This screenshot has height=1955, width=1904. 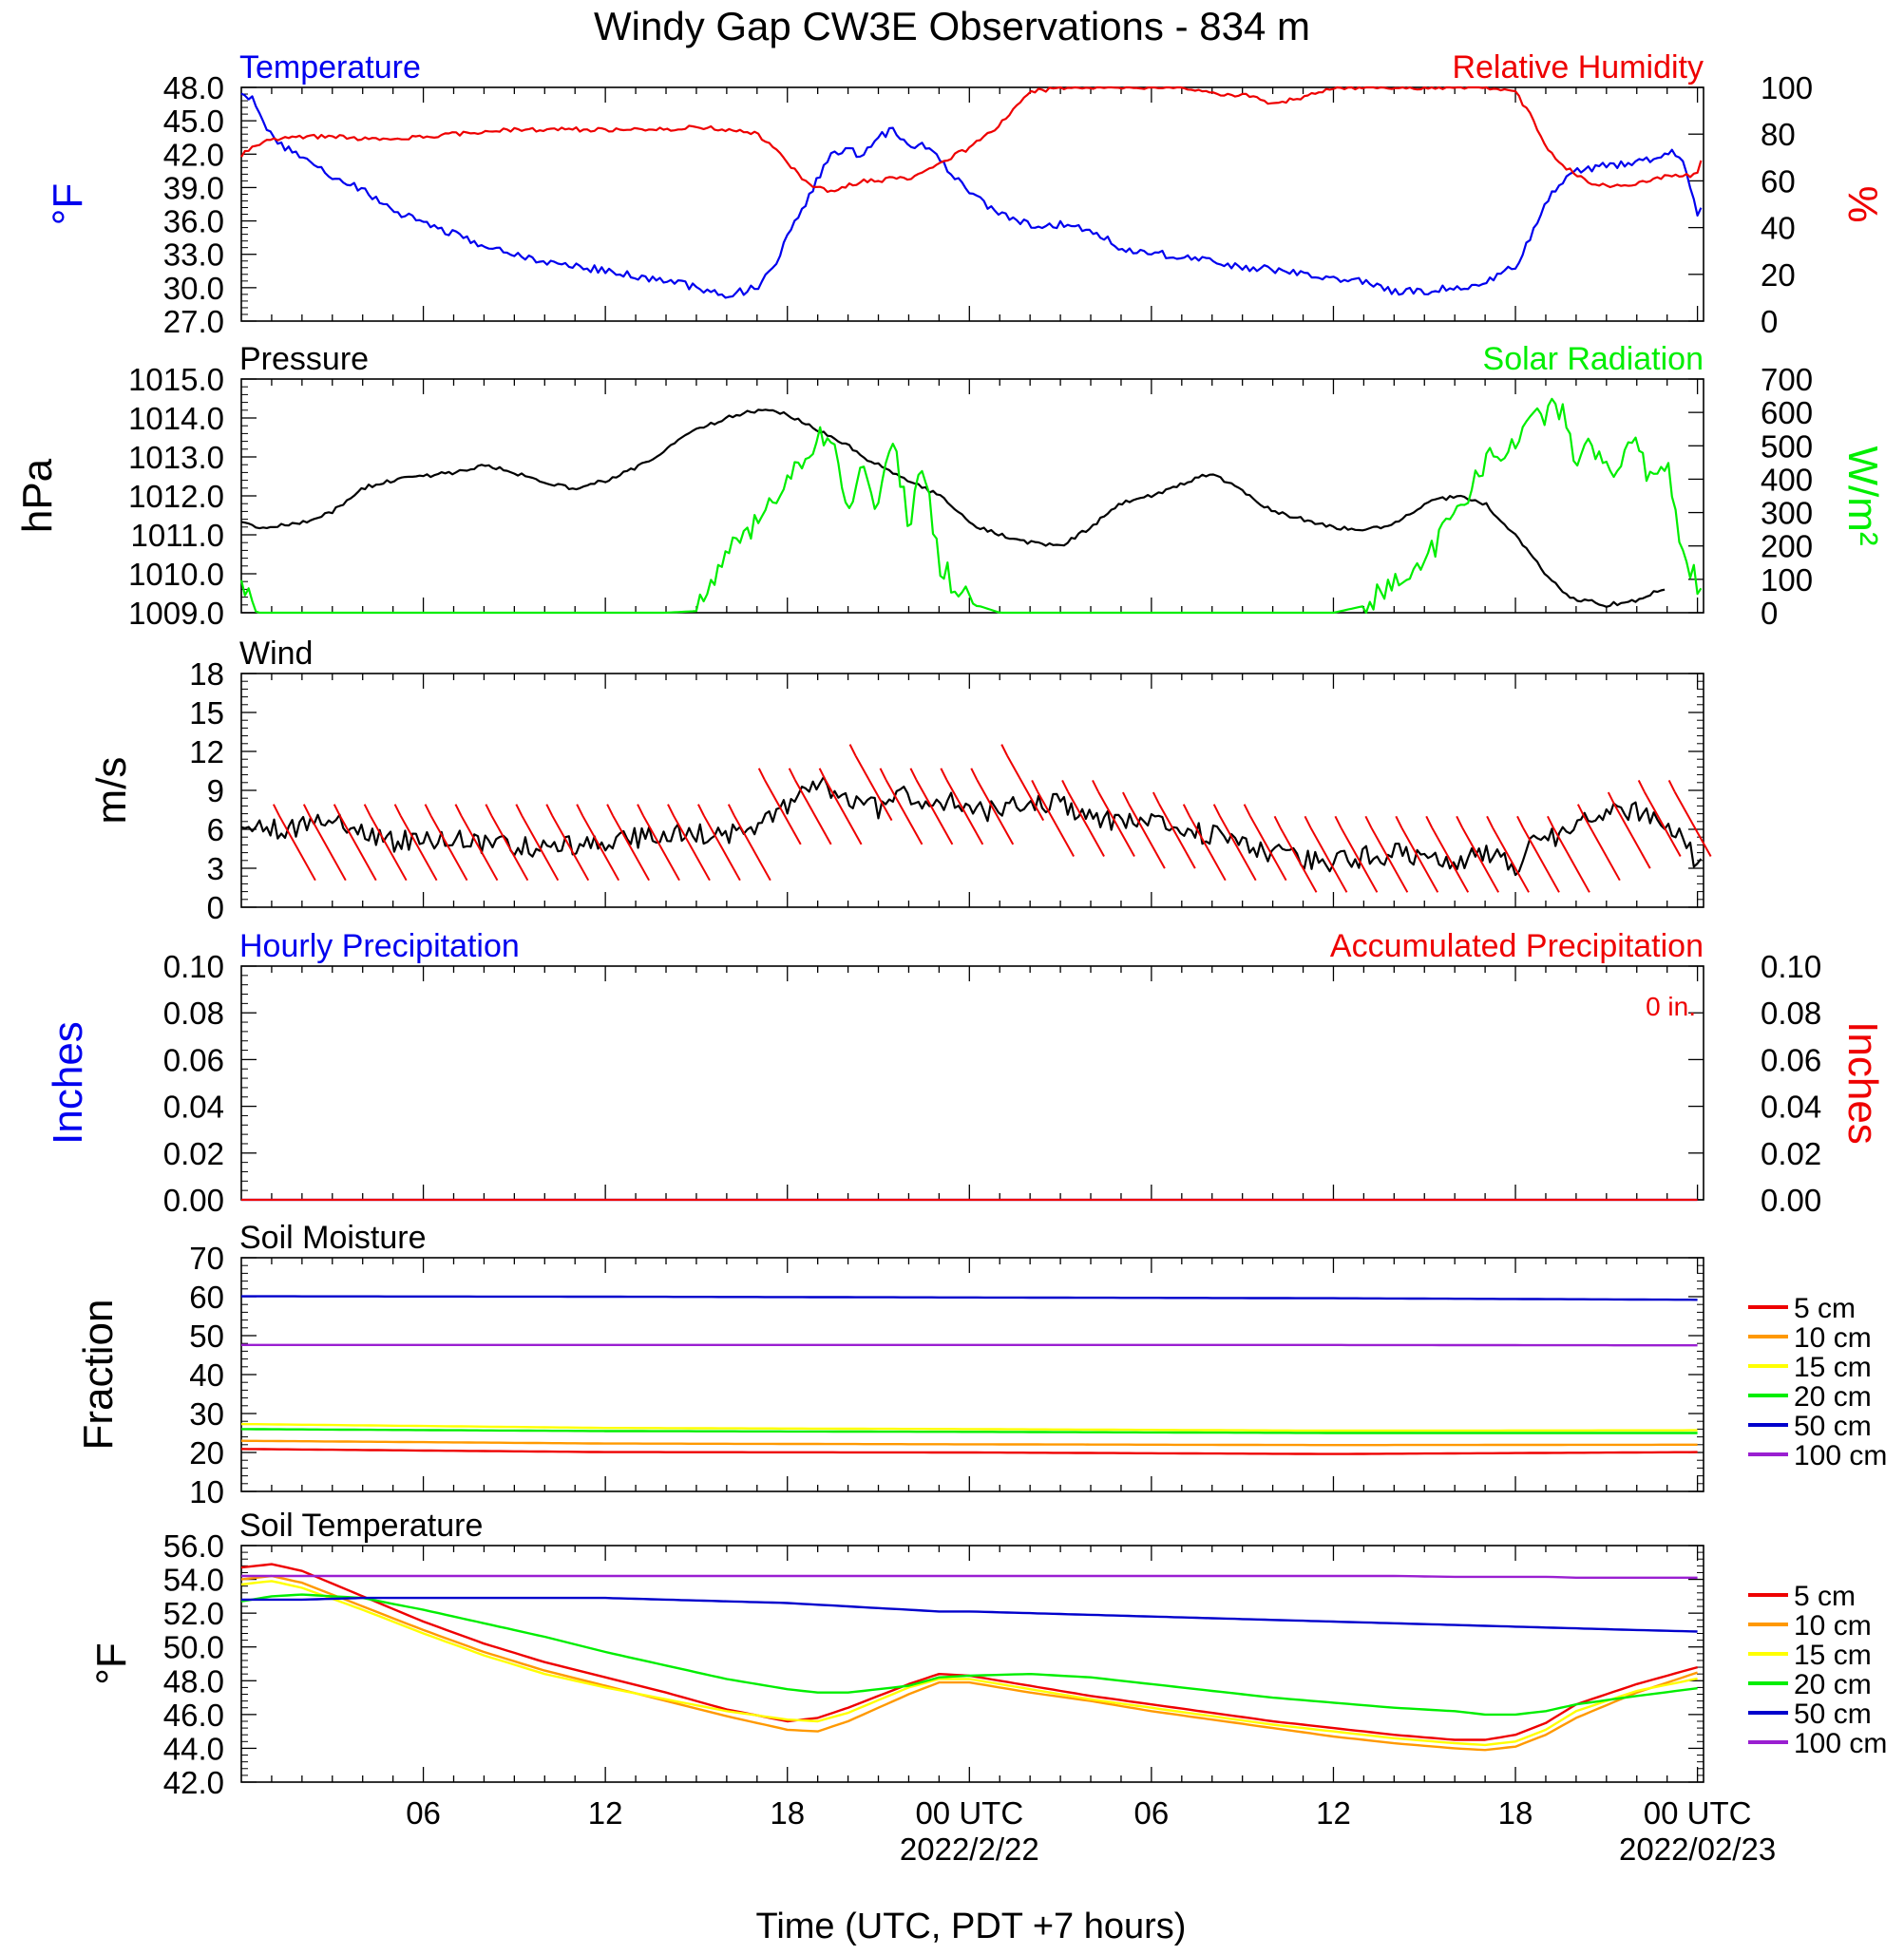 I want to click on y-tick-label-left: 12, so click(x=206, y=751).